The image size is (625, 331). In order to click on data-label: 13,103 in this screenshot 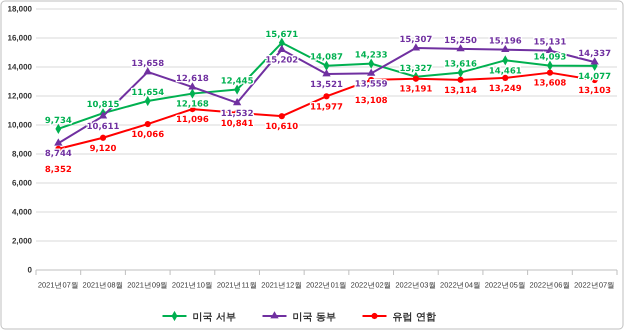, I will do `click(595, 91)`.